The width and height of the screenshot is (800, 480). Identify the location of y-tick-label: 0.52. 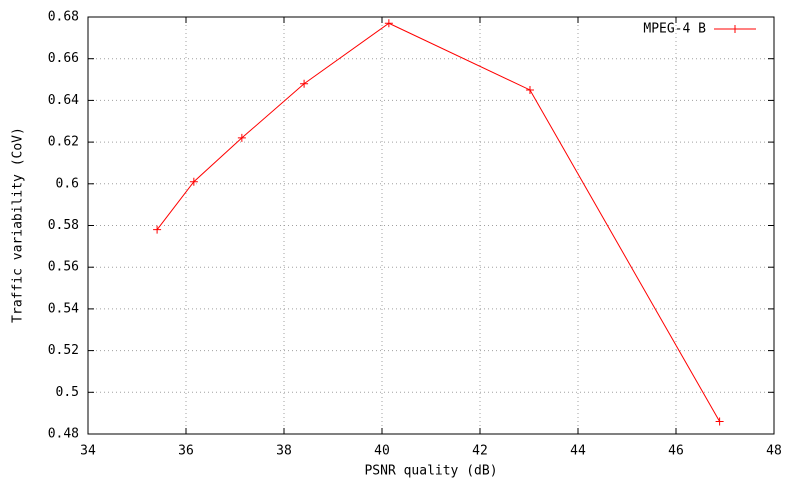
(63, 350).